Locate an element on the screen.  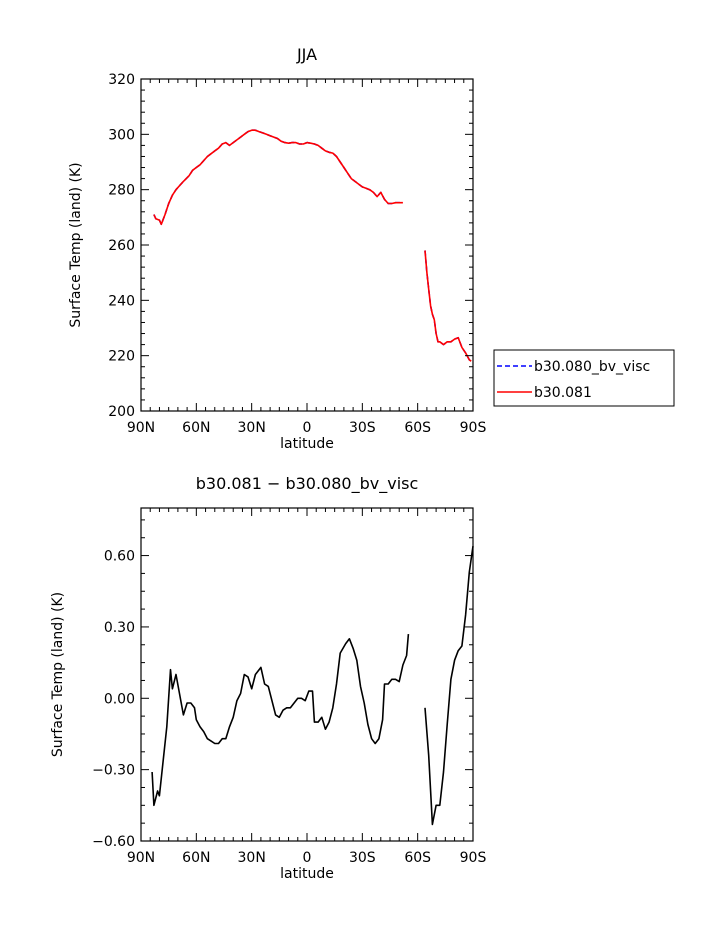
legend-label-2: b30.081 is located at coordinates (563, 393).